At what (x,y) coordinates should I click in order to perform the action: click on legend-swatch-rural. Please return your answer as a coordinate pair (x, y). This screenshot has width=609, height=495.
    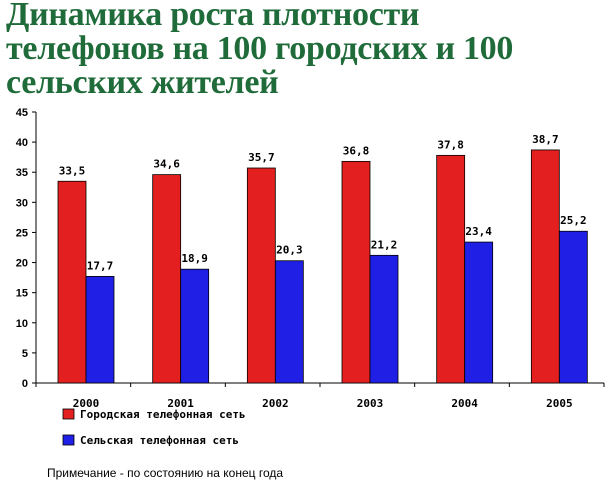
    Looking at the image, I should click on (68, 440).